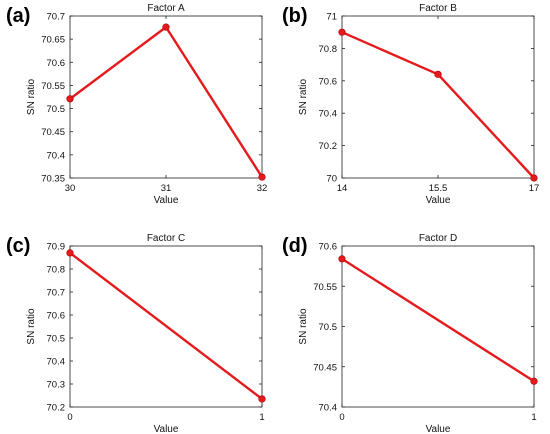  What do you see at coordinates (438, 238) in the screenshot?
I see `chart-title: Factor D` at bounding box center [438, 238].